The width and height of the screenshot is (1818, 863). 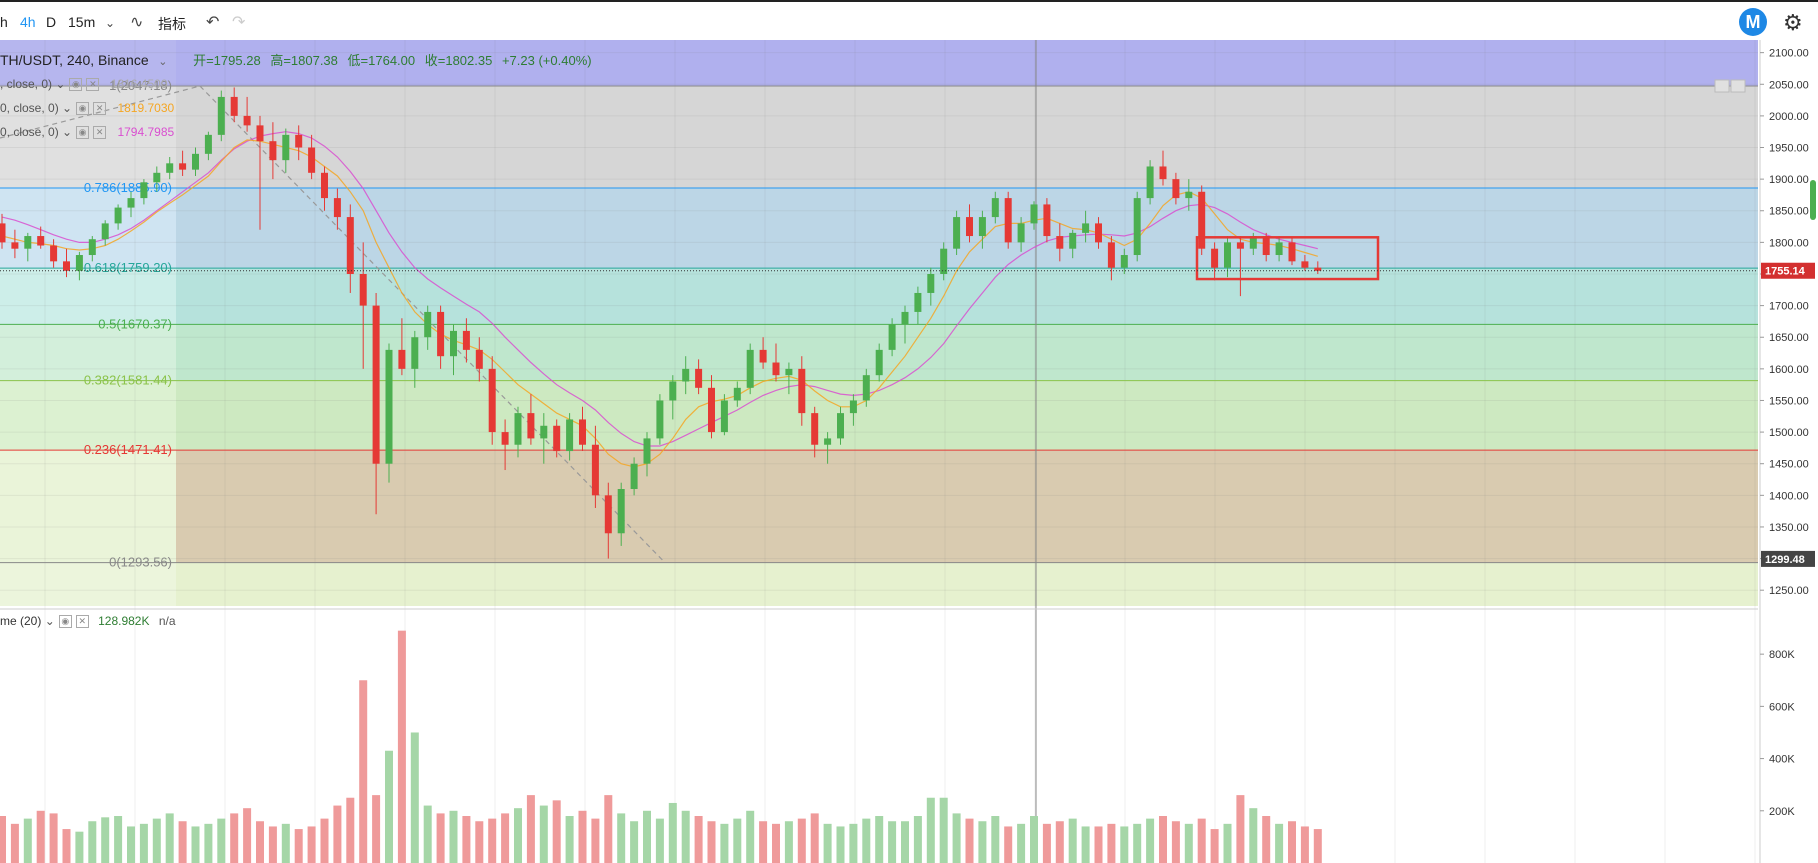 What do you see at coordinates (1722, 86) in the screenshot?
I see `scroll-down-button` at bounding box center [1722, 86].